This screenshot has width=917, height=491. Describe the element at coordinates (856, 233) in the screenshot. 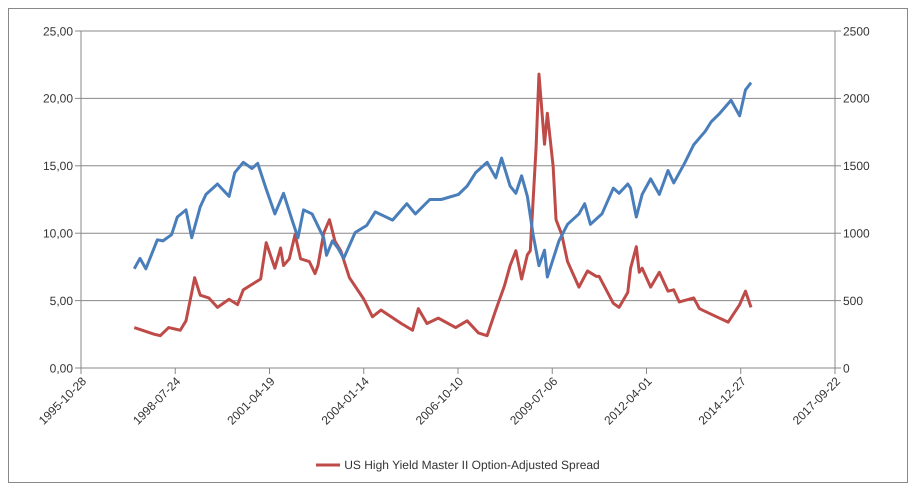

I see `y2-tick-label: 1000` at that location.